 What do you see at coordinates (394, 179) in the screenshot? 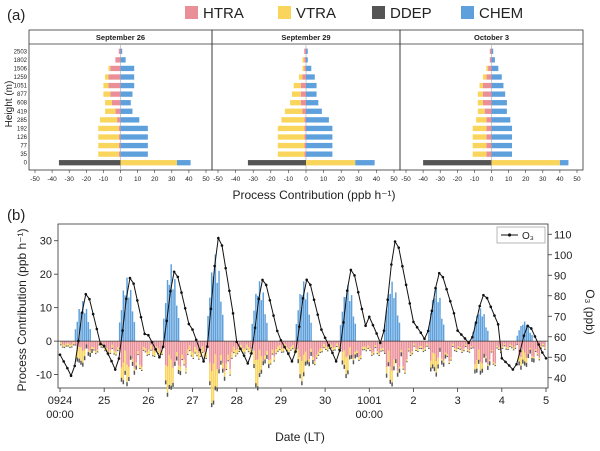
I see `x-tick-label: 50` at bounding box center [394, 179].